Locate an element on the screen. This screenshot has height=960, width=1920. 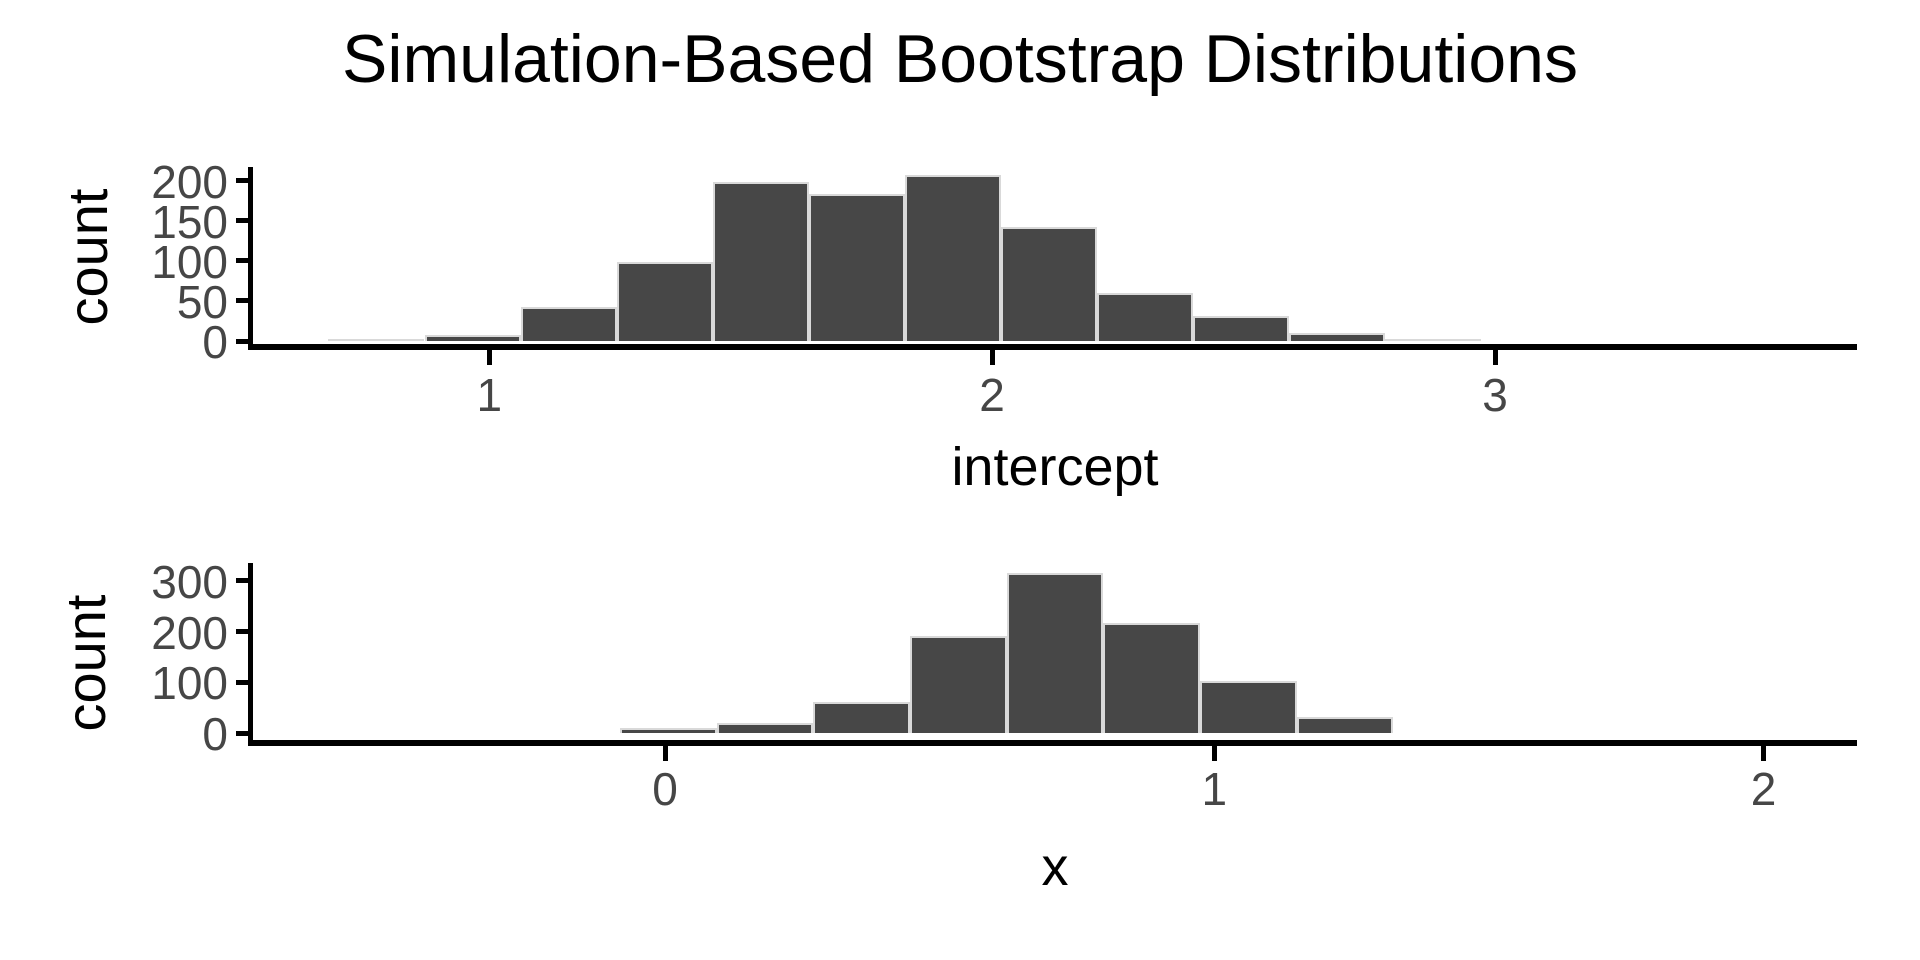
y-axis-title-x-panel: count is located at coordinates (85, 663).